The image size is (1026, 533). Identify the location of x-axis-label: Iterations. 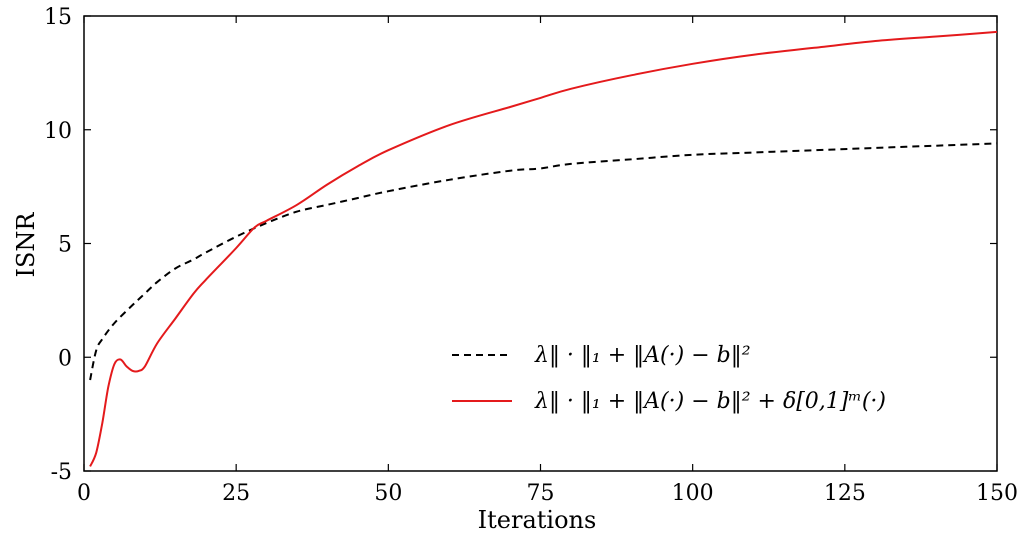
(537, 519).